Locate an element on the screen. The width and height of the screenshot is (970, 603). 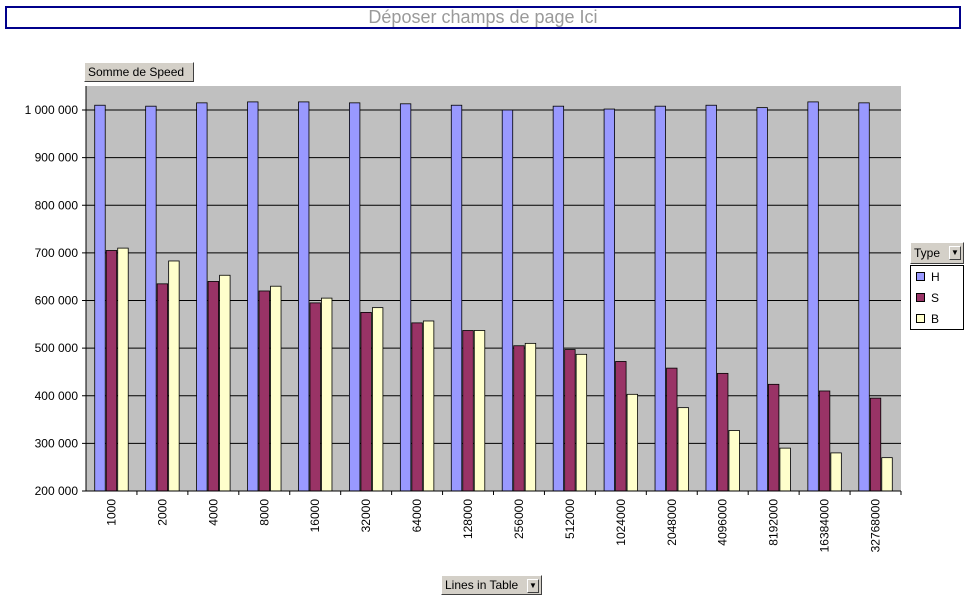
legend-label: S is located at coordinates (935, 298).